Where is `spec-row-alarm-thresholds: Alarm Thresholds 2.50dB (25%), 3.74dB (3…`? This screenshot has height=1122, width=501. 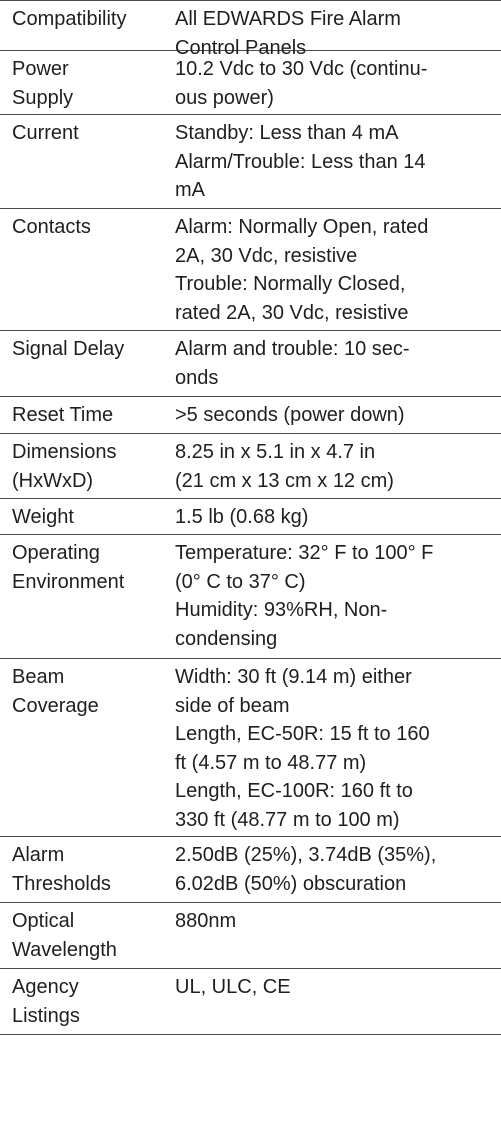 spec-row-alarm-thresholds: Alarm Thresholds 2.50dB (25%), 3.74dB (3… is located at coordinates (250, 870).